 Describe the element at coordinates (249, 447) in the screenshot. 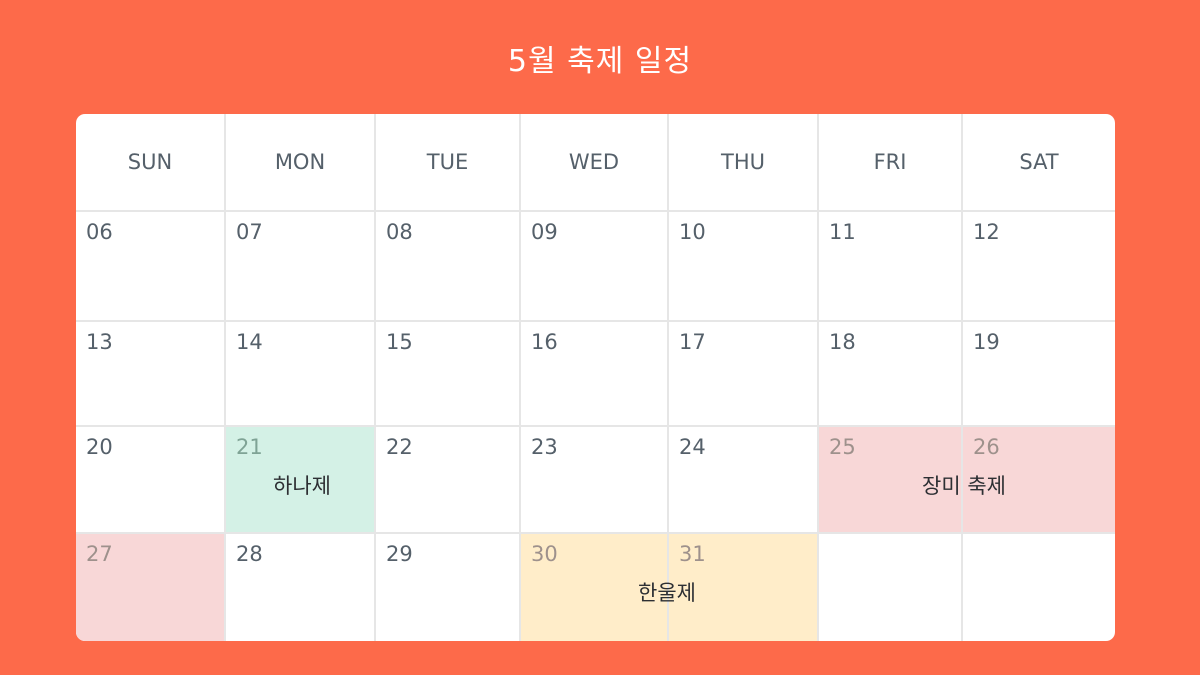

I see `day-number: 21` at that location.